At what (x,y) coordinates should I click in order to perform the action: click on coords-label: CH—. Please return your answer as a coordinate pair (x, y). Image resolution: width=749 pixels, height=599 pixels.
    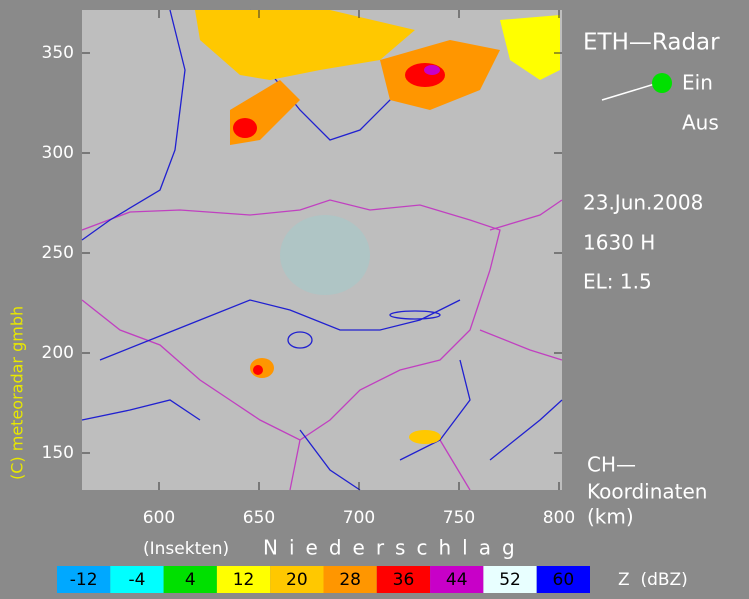
    Looking at the image, I should click on (611, 465).